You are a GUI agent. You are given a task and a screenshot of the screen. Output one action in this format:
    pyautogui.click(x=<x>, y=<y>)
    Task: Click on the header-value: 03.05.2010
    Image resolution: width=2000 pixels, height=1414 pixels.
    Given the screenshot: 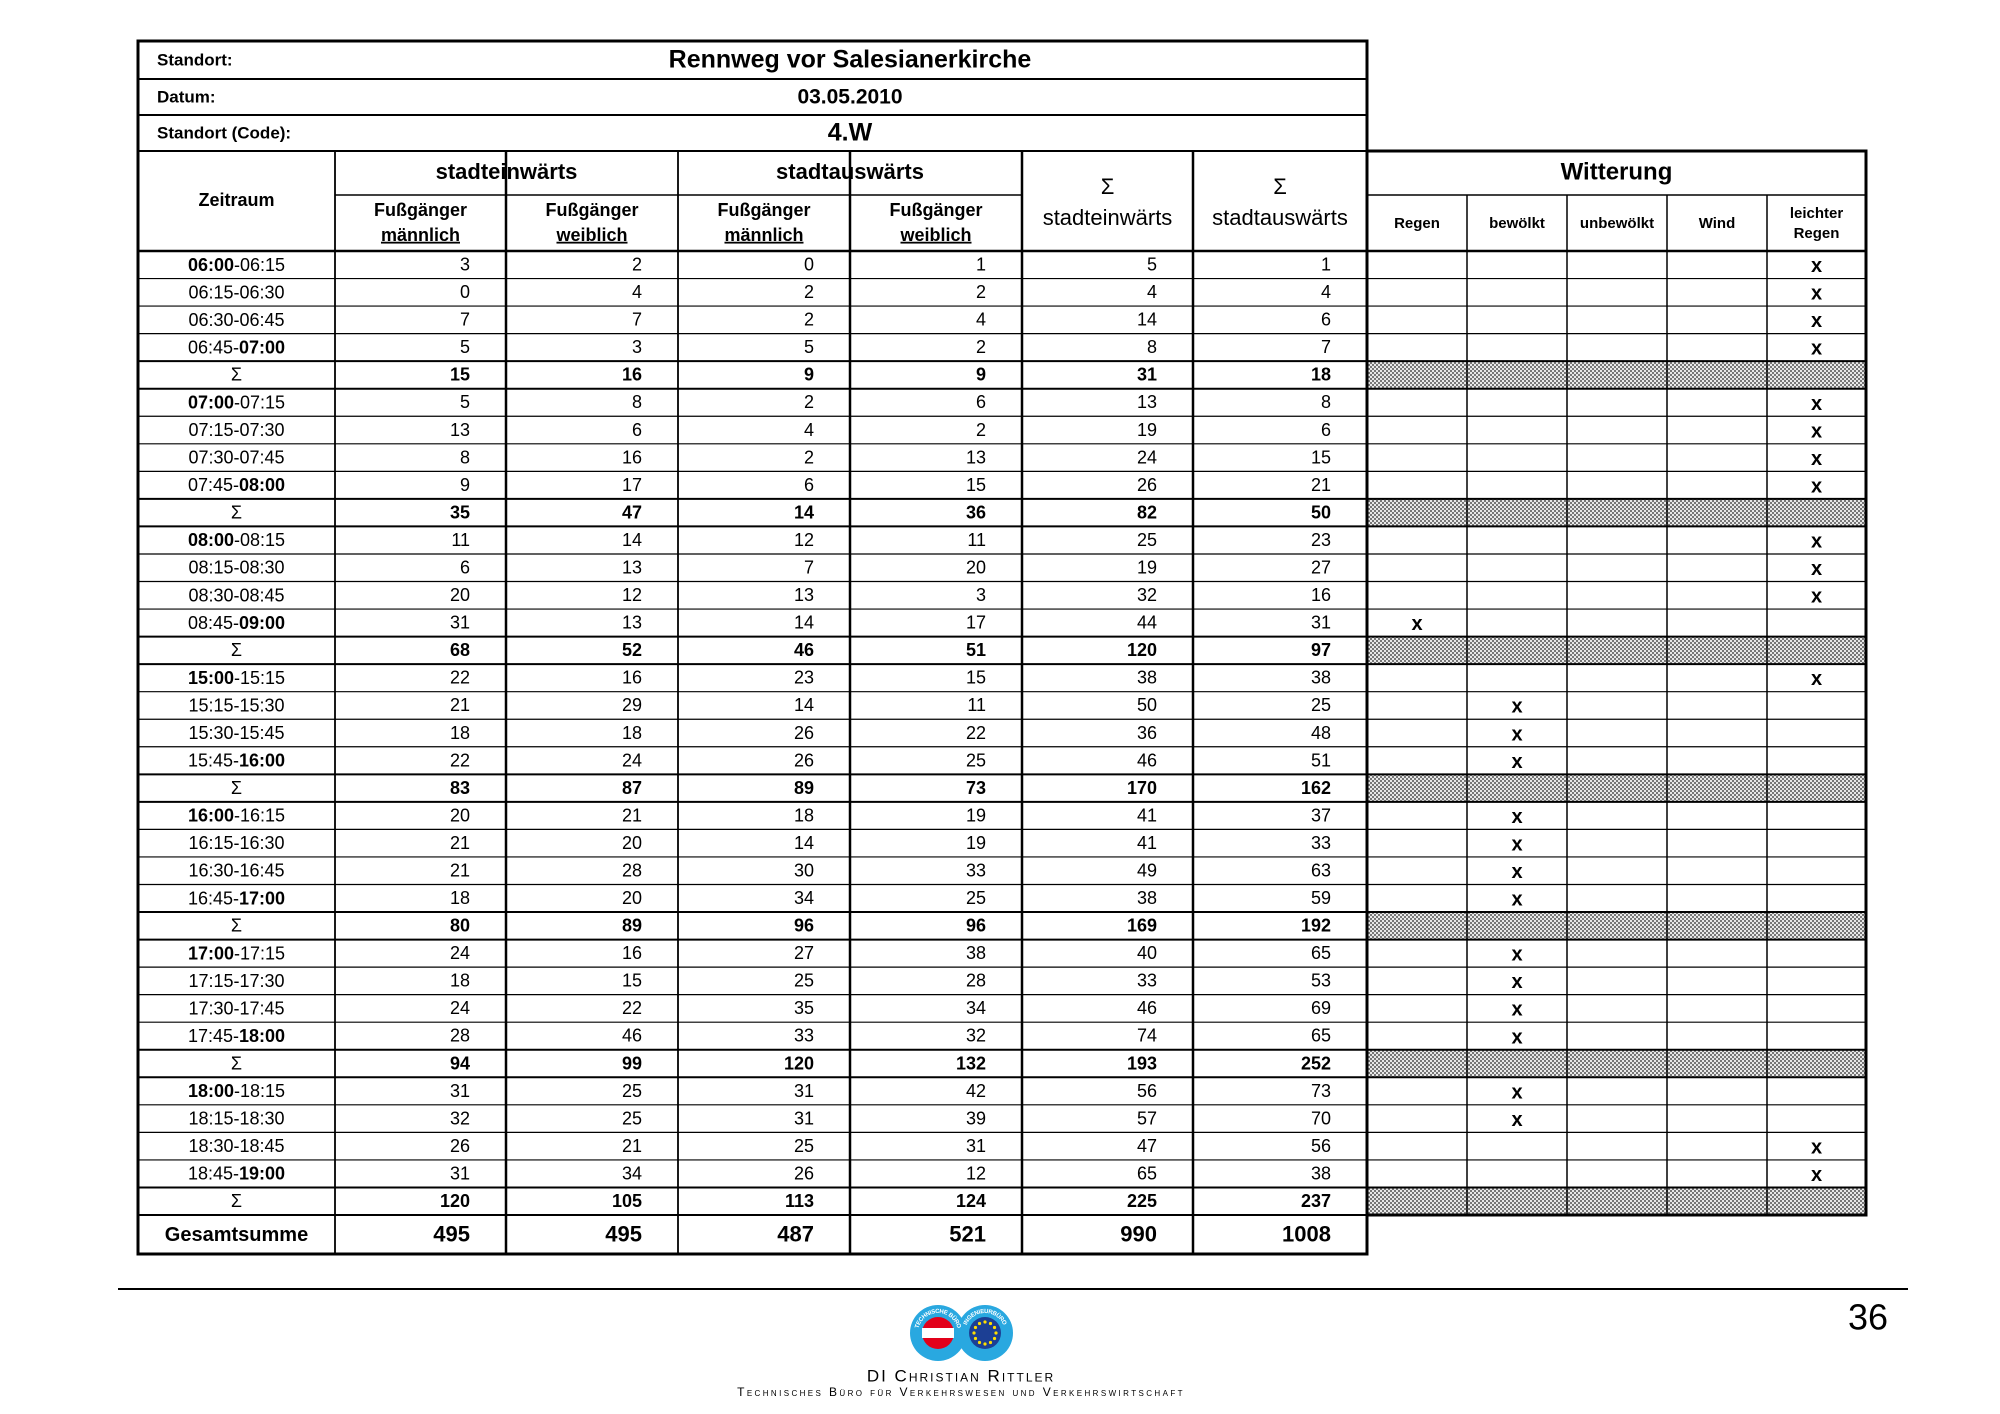 What is the action you would take?
    pyautogui.click(x=849, y=97)
    